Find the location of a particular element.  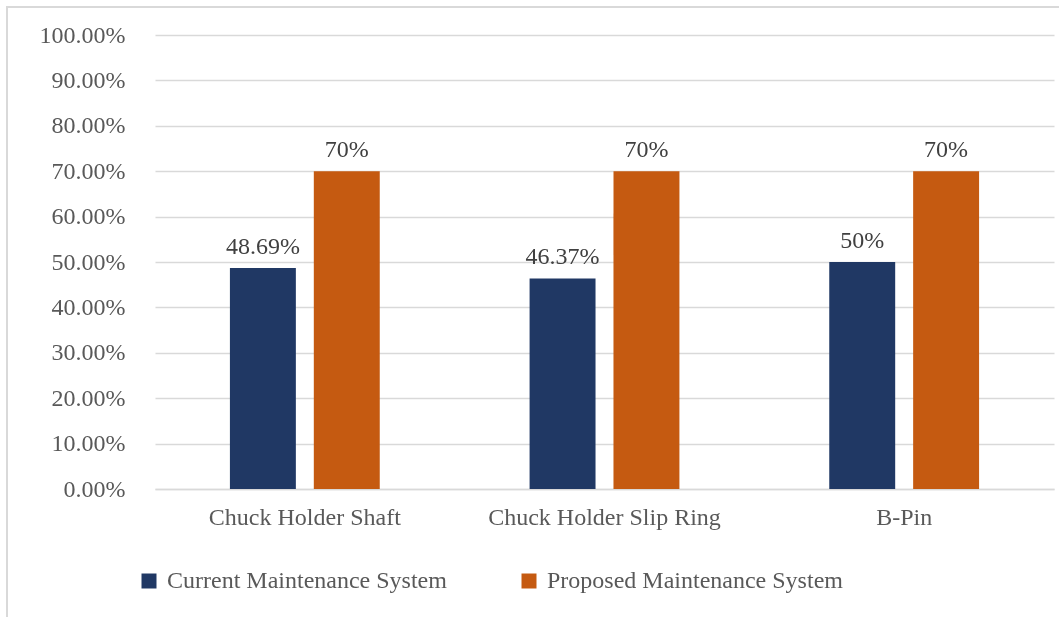

y-tick-label: 40.00% is located at coordinates (88, 306).